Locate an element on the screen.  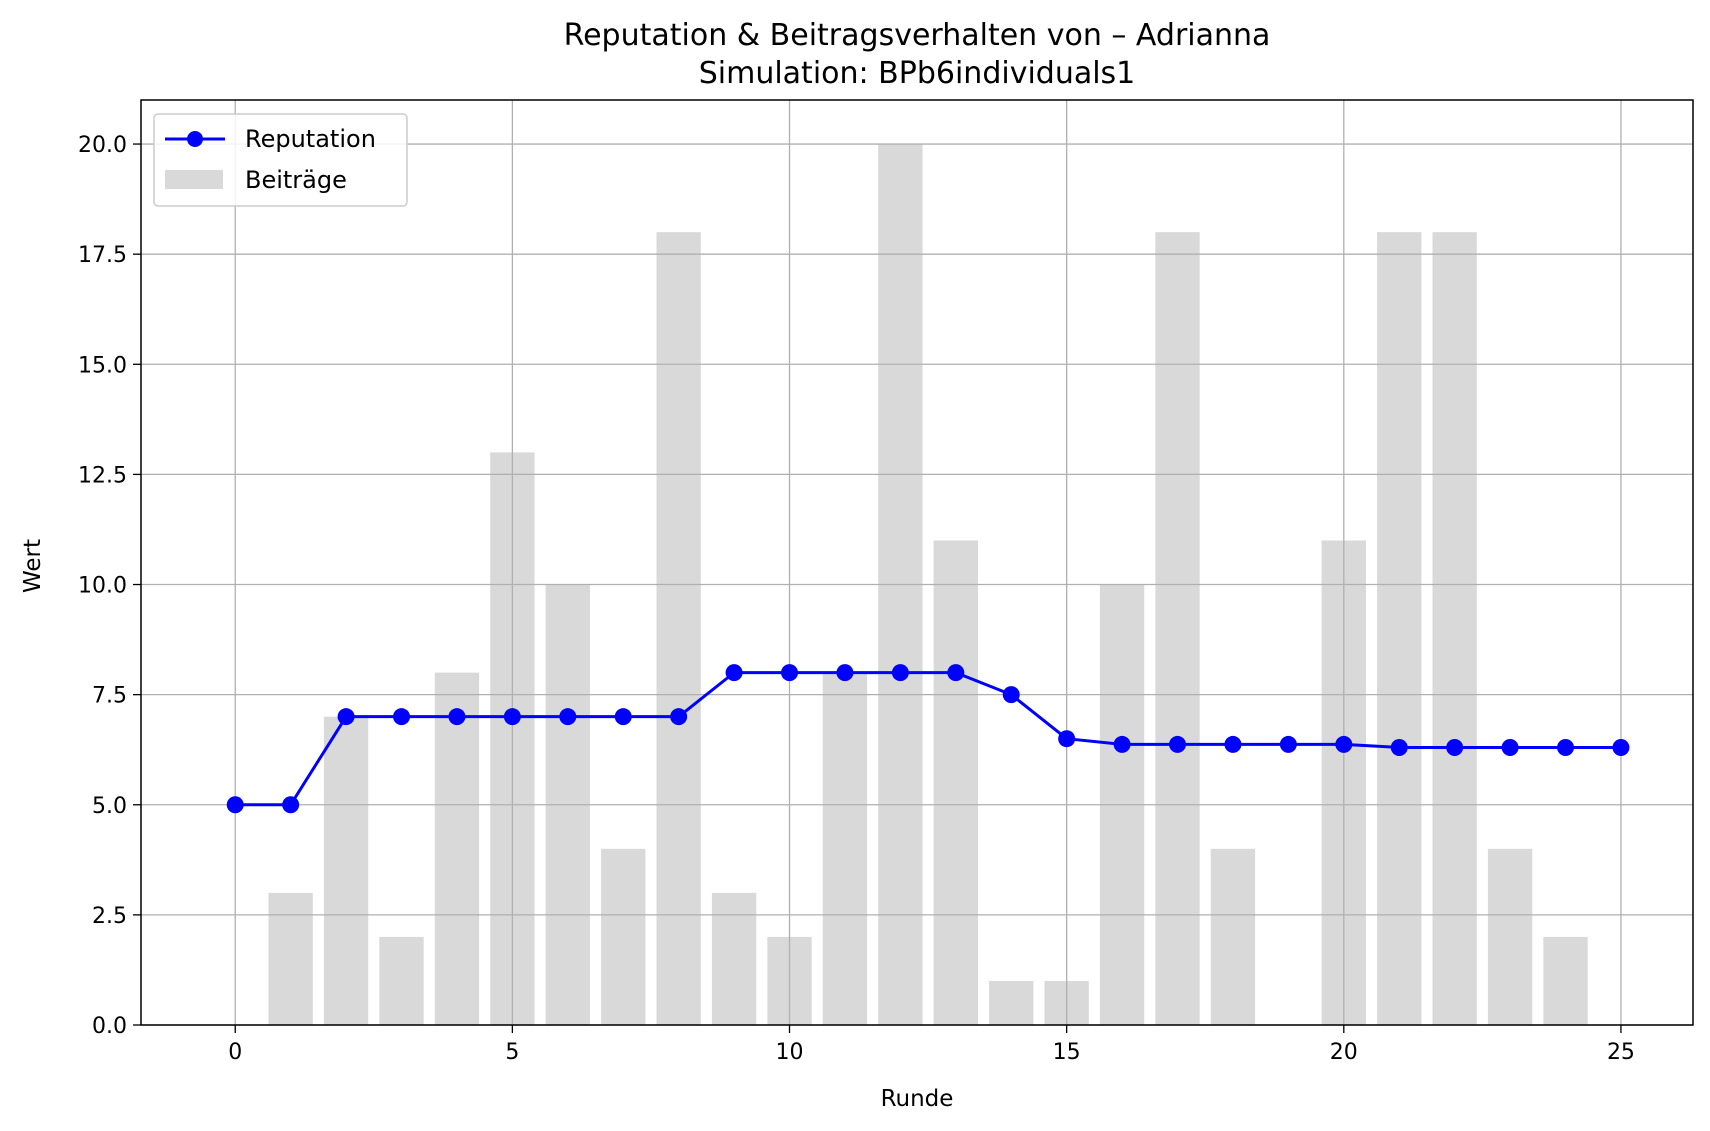
legend-beitraege-label: Beiträge is located at coordinates (296, 180).